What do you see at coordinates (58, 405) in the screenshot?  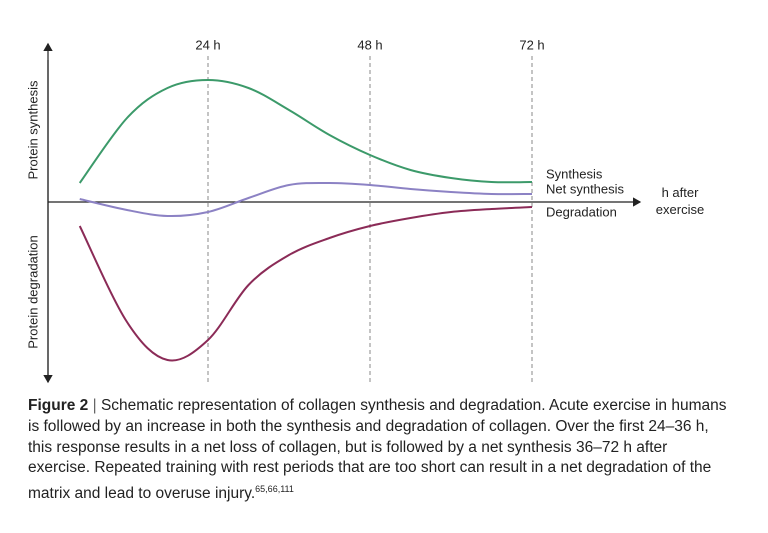 I see `caption-label: Figure 2` at bounding box center [58, 405].